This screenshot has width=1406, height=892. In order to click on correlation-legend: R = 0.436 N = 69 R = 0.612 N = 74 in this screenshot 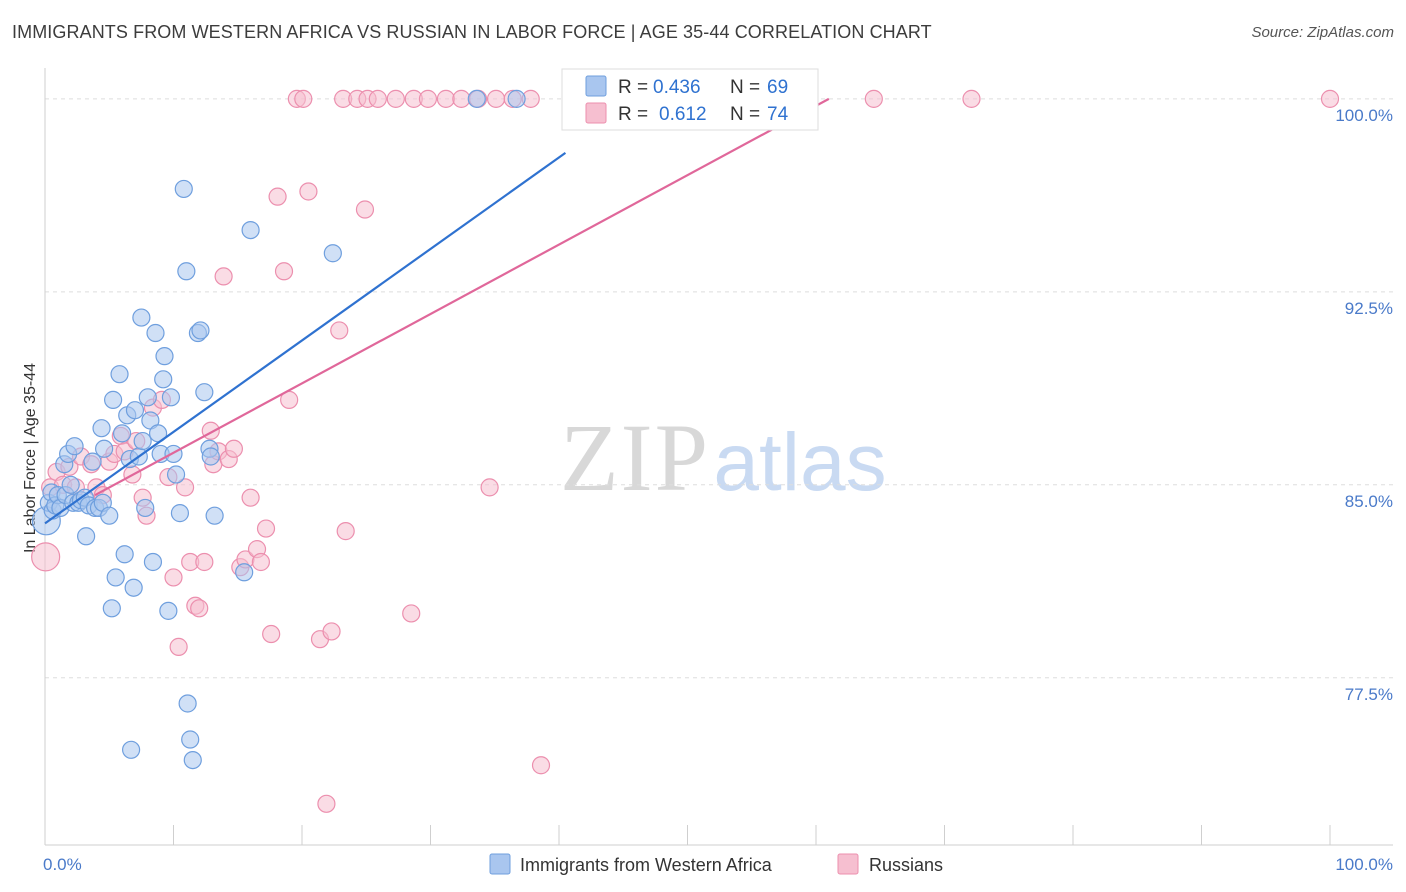, I will do `click(690, 99)`.